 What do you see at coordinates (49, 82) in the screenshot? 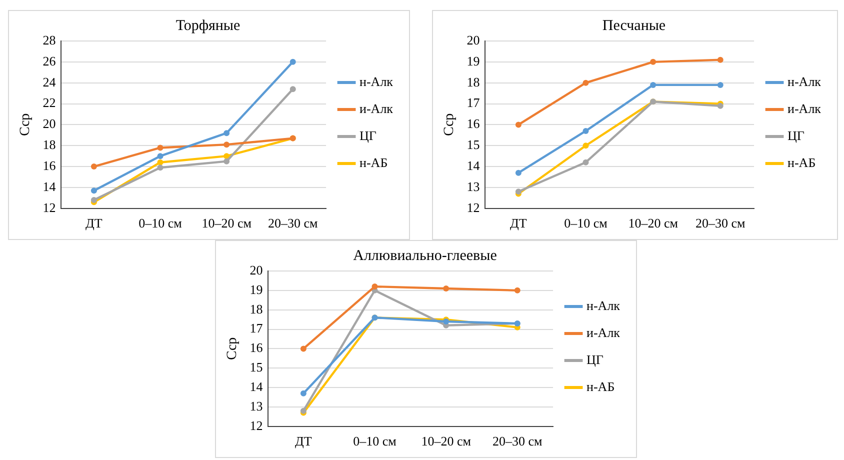
I see `y-tick-label: 24` at bounding box center [49, 82].